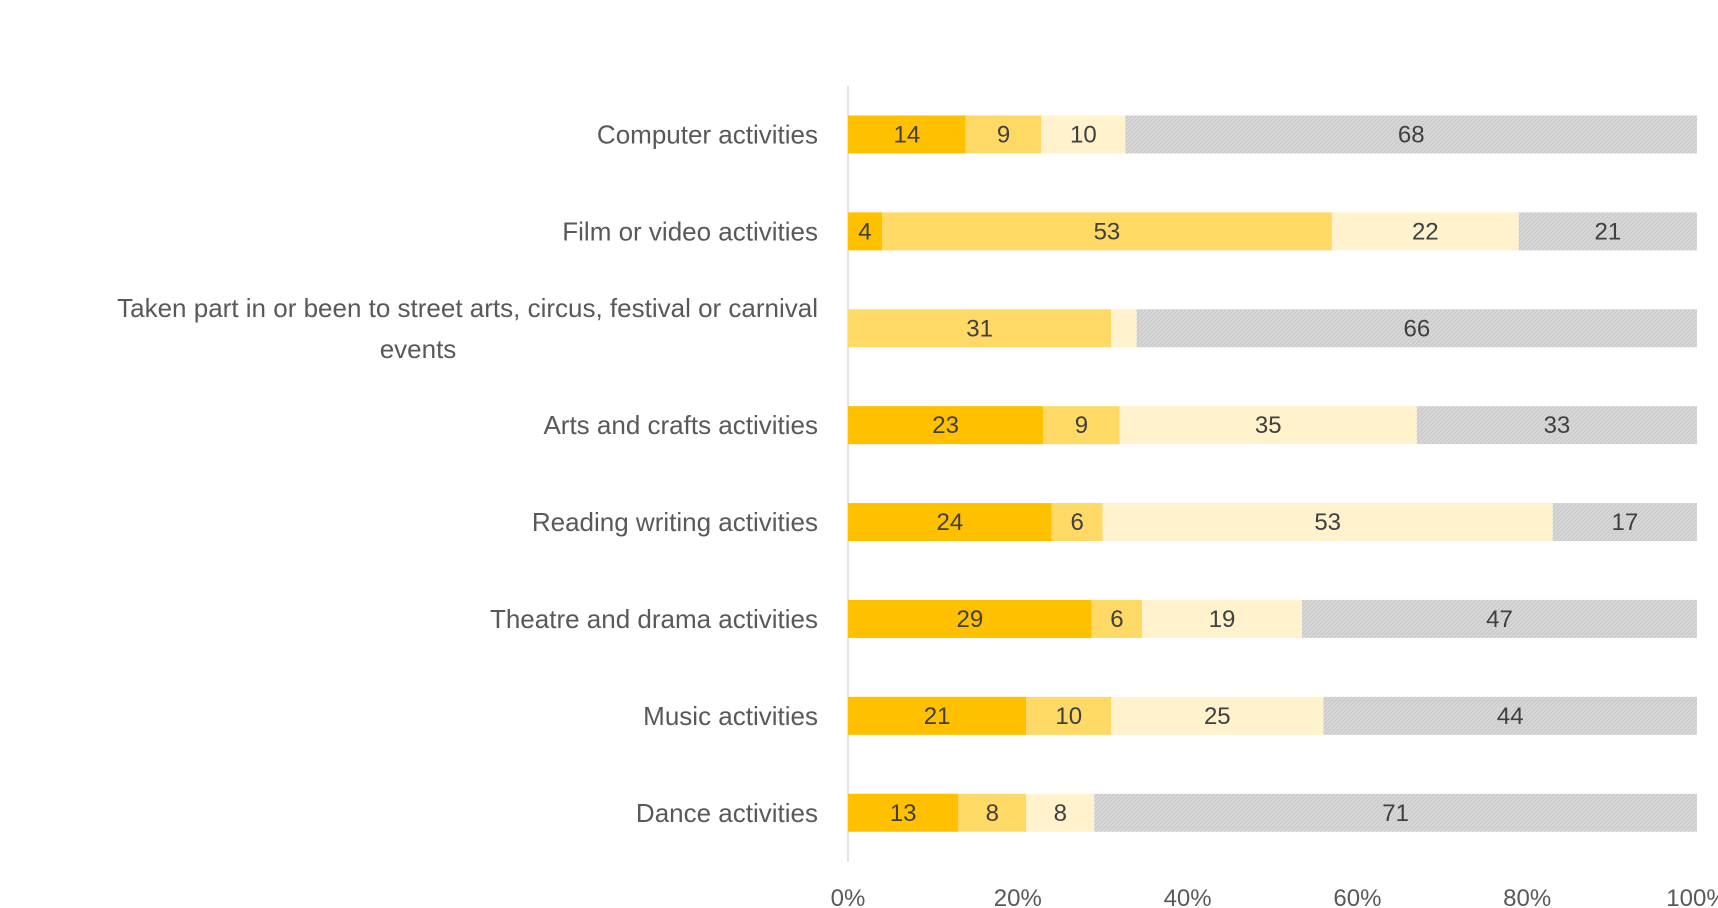 Image resolution: width=1718 pixels, height=908 pixels. What do you see at coordinates (1357, 896) in the screenshot?
I see `x-tick-label: 60%` at bounding box center [1357, 896].